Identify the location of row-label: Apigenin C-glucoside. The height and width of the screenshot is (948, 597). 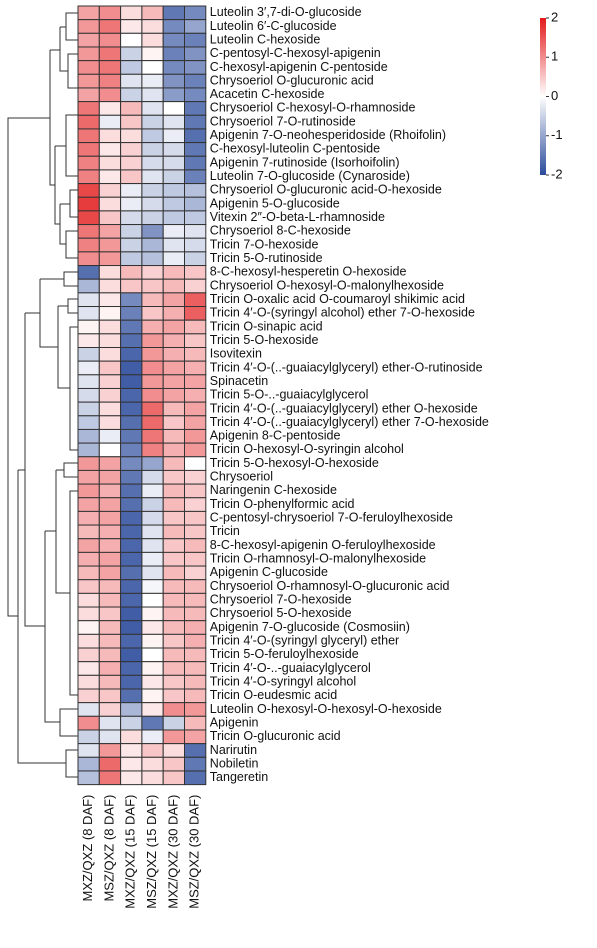
(269, 572).